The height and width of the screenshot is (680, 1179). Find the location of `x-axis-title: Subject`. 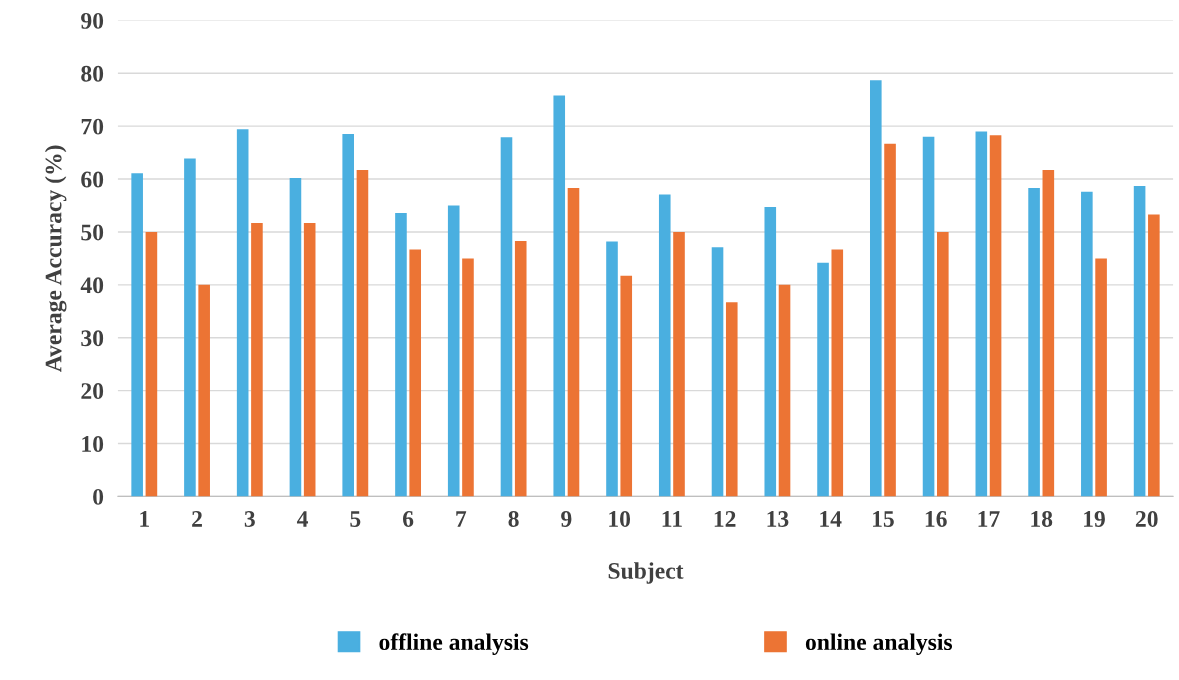

x-axis-title: Subject is located at coordinates (646, 573).